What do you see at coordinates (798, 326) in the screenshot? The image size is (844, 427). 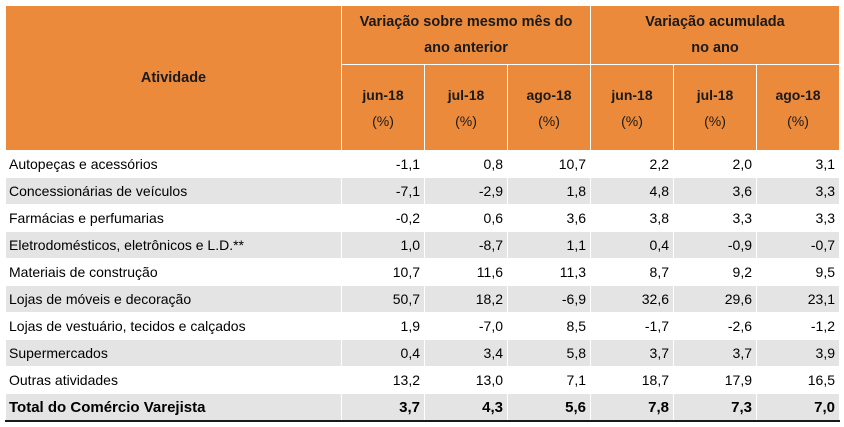 I see `value-cell: -1,2` at bounding box center [798, 326].